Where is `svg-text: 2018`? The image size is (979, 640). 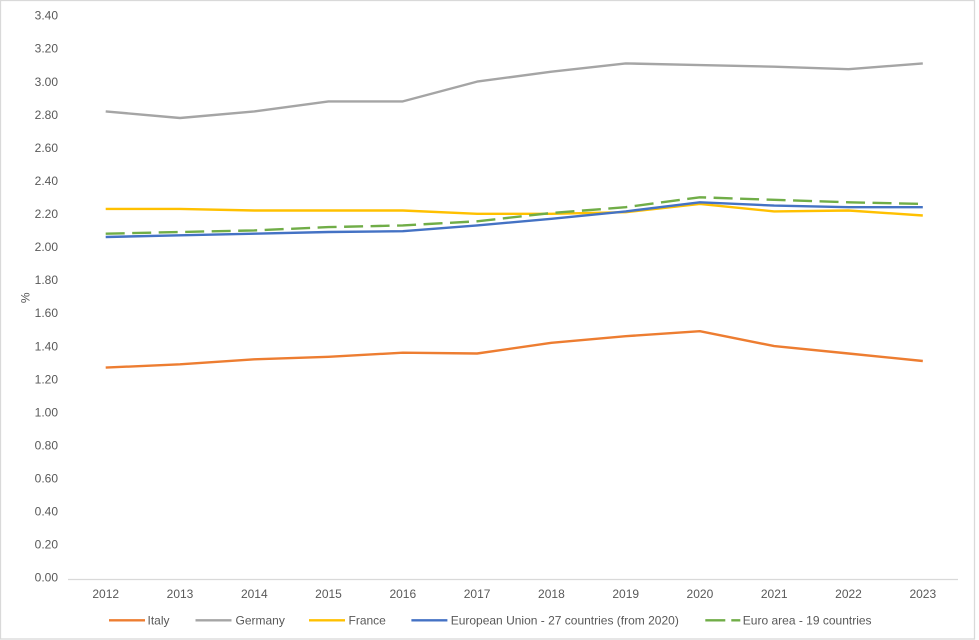 svg-text: 2018 is located at coordinates (551, 594).